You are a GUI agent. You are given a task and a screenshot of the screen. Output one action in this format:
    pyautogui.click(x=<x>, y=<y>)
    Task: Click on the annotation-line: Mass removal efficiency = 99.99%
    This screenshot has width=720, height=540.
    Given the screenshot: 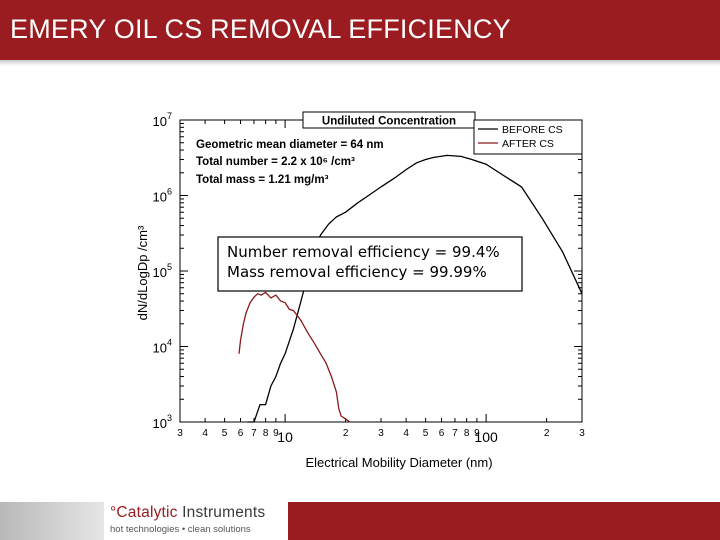 What is the action you would take?
    pyautogui.click(x=357, y=272)
    